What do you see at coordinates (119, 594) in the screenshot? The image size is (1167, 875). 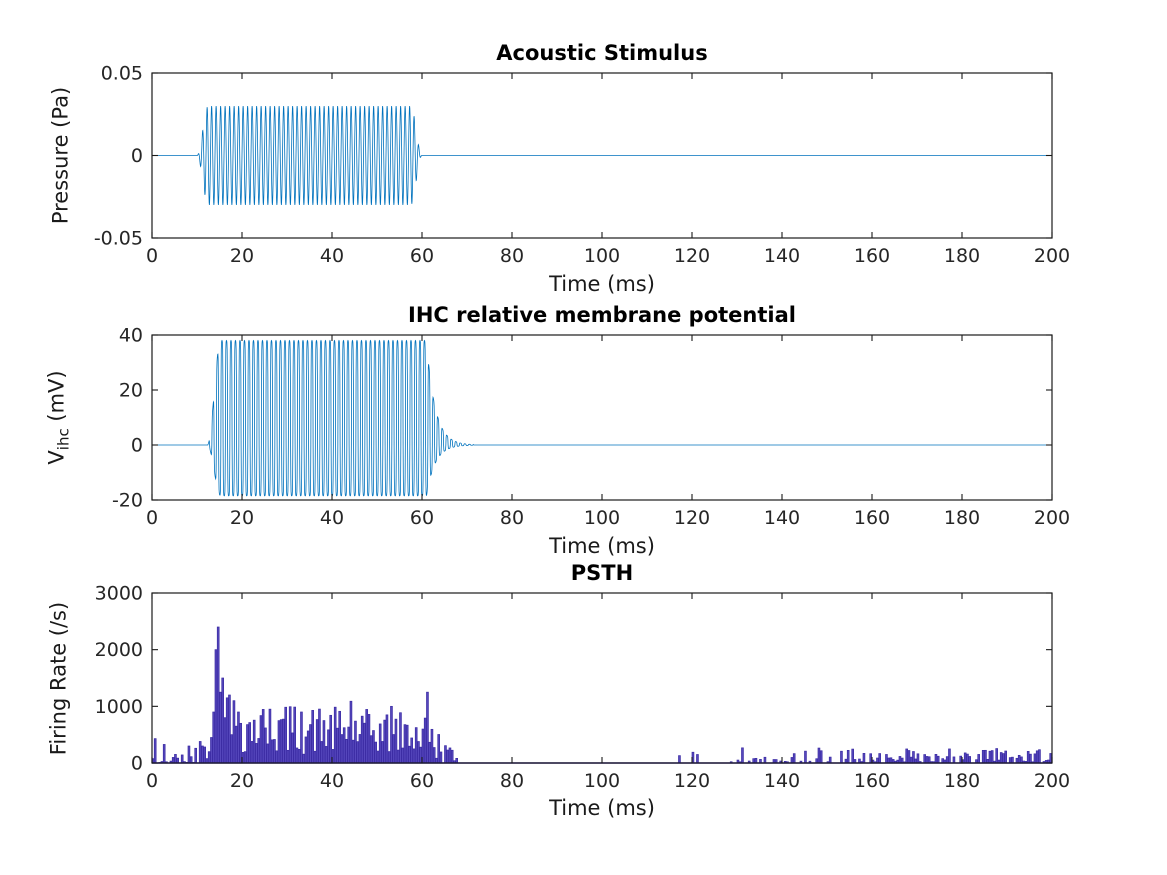 I see `svg-text: 3000` at bounding box center [119, 594].